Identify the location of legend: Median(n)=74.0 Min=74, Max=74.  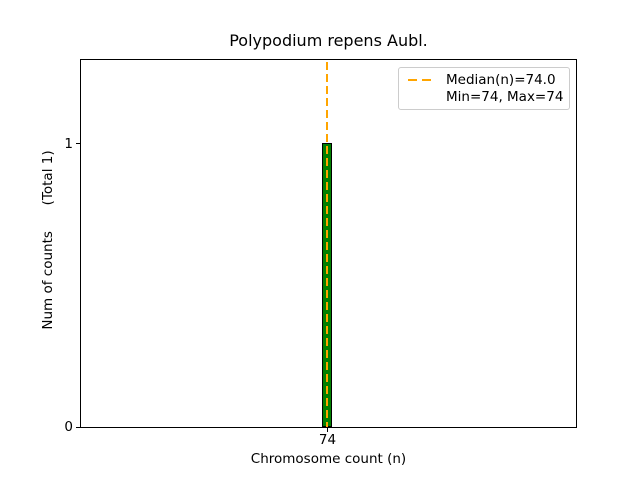
(484, 88).